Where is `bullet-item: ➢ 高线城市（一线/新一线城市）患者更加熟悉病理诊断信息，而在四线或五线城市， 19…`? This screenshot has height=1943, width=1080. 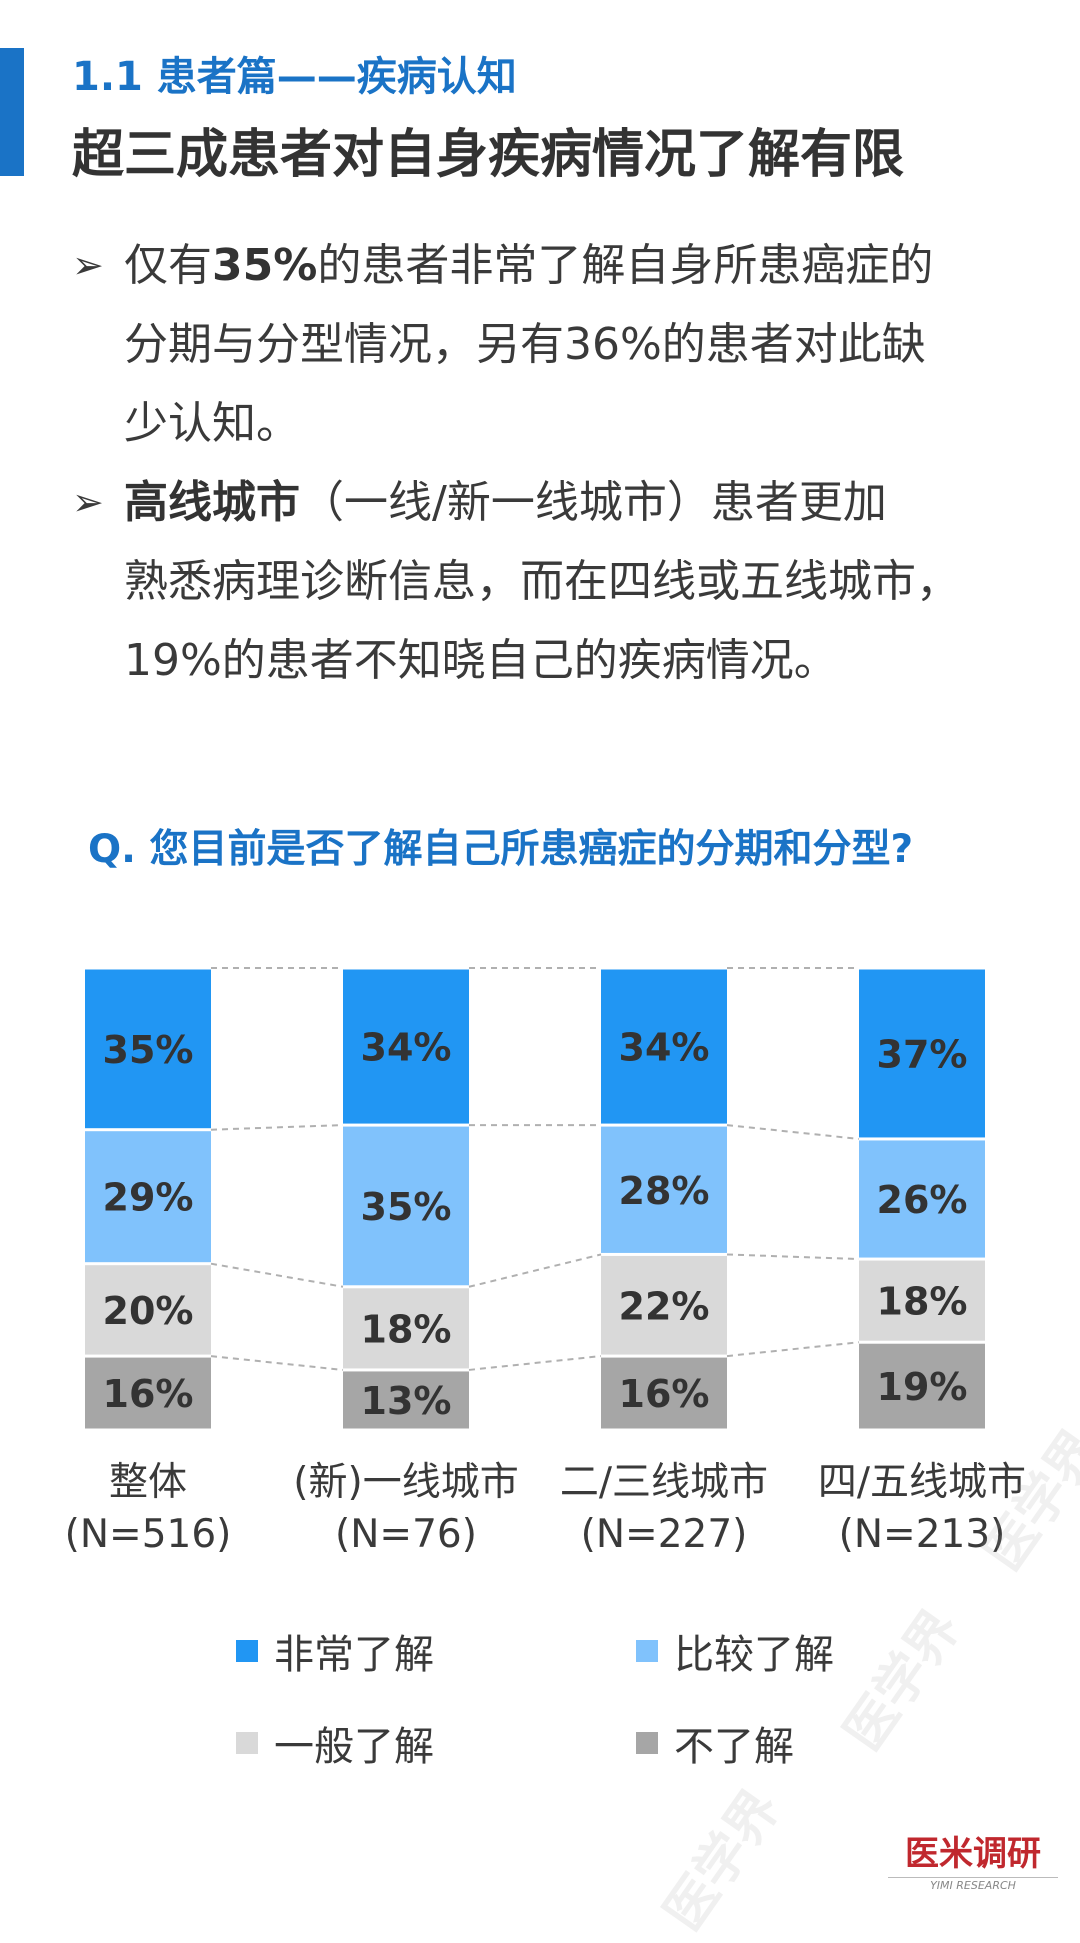
bullet-item: ➢ 高线城市（一线/新一线城市）患者更加熟悉病理诊断信息，而在四线或五线城市， 19… is located at coordinates (552, 581).